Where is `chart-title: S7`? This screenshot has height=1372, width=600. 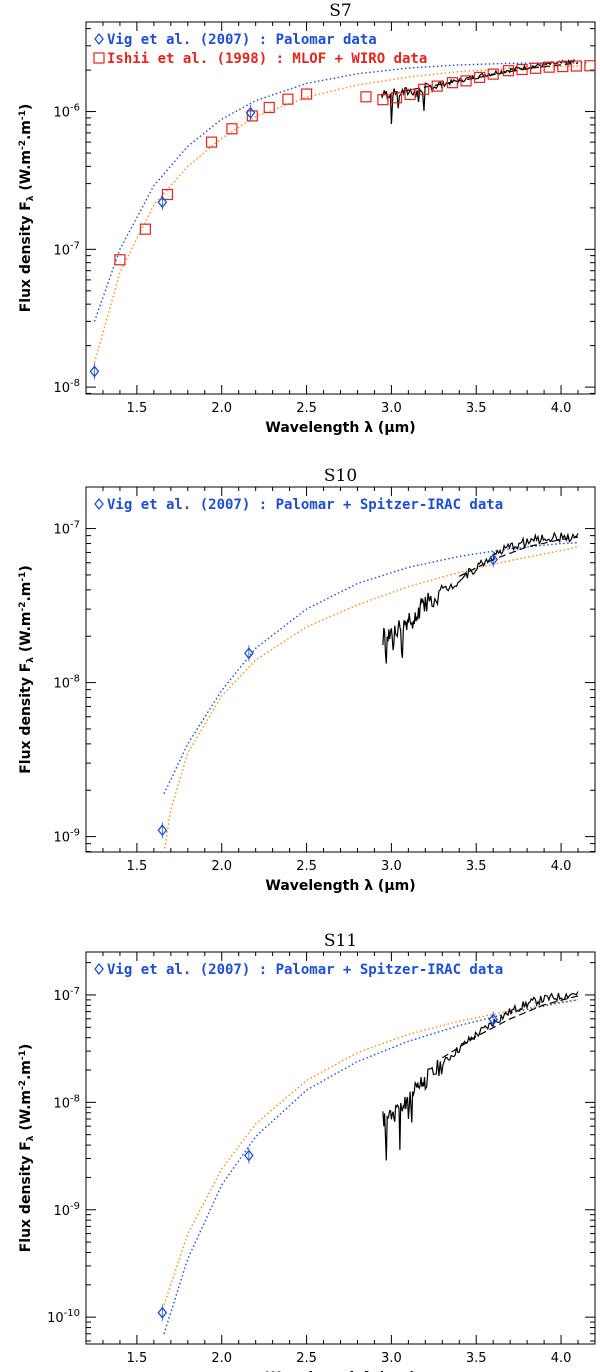
chart-title: S7 is located at coordinates (340, 11).